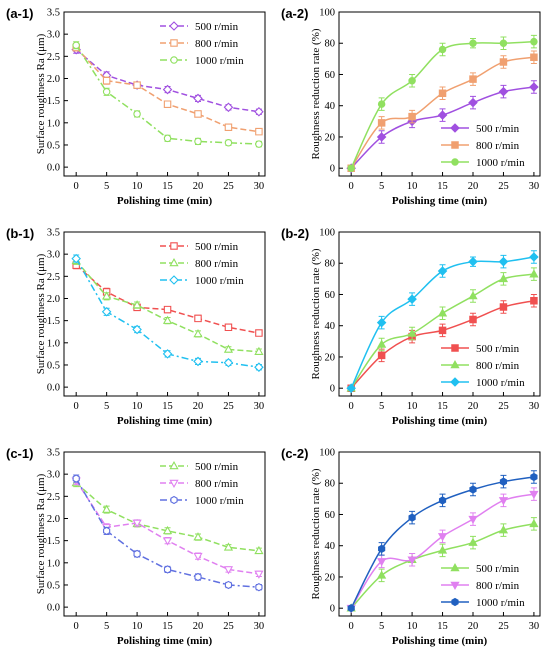  Describe the element at coordinates (534, 186) in the screenshot. I see `x-tick-label: 30` at that location.